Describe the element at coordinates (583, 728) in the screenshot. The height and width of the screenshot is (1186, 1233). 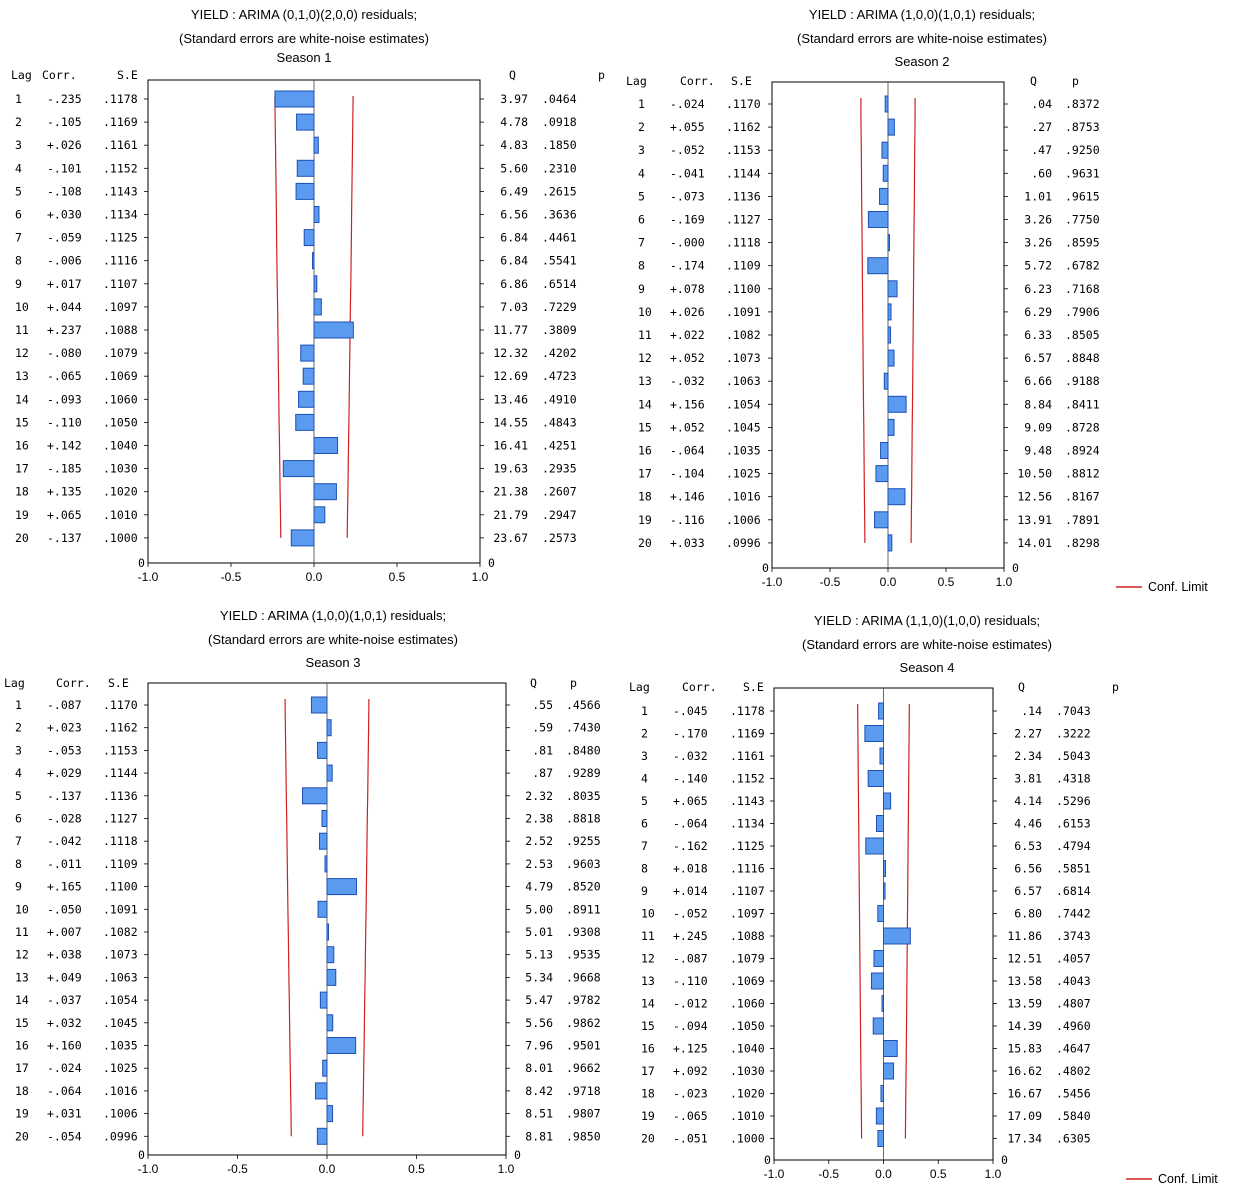
I see `p-value: .7430` at that location.